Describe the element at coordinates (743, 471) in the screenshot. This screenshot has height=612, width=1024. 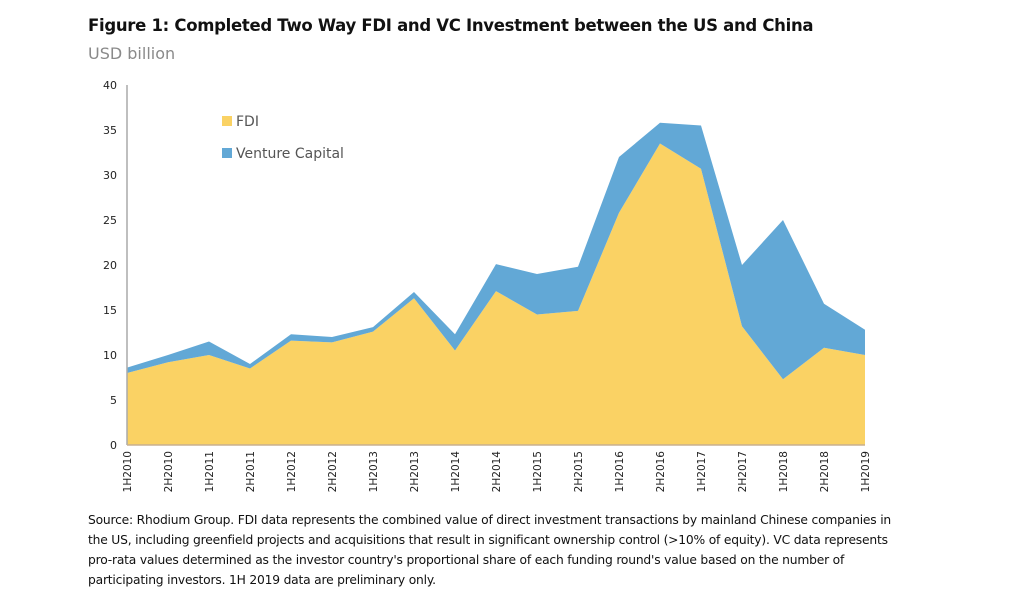
I see `x-tick-label: 2H2017` at that location.